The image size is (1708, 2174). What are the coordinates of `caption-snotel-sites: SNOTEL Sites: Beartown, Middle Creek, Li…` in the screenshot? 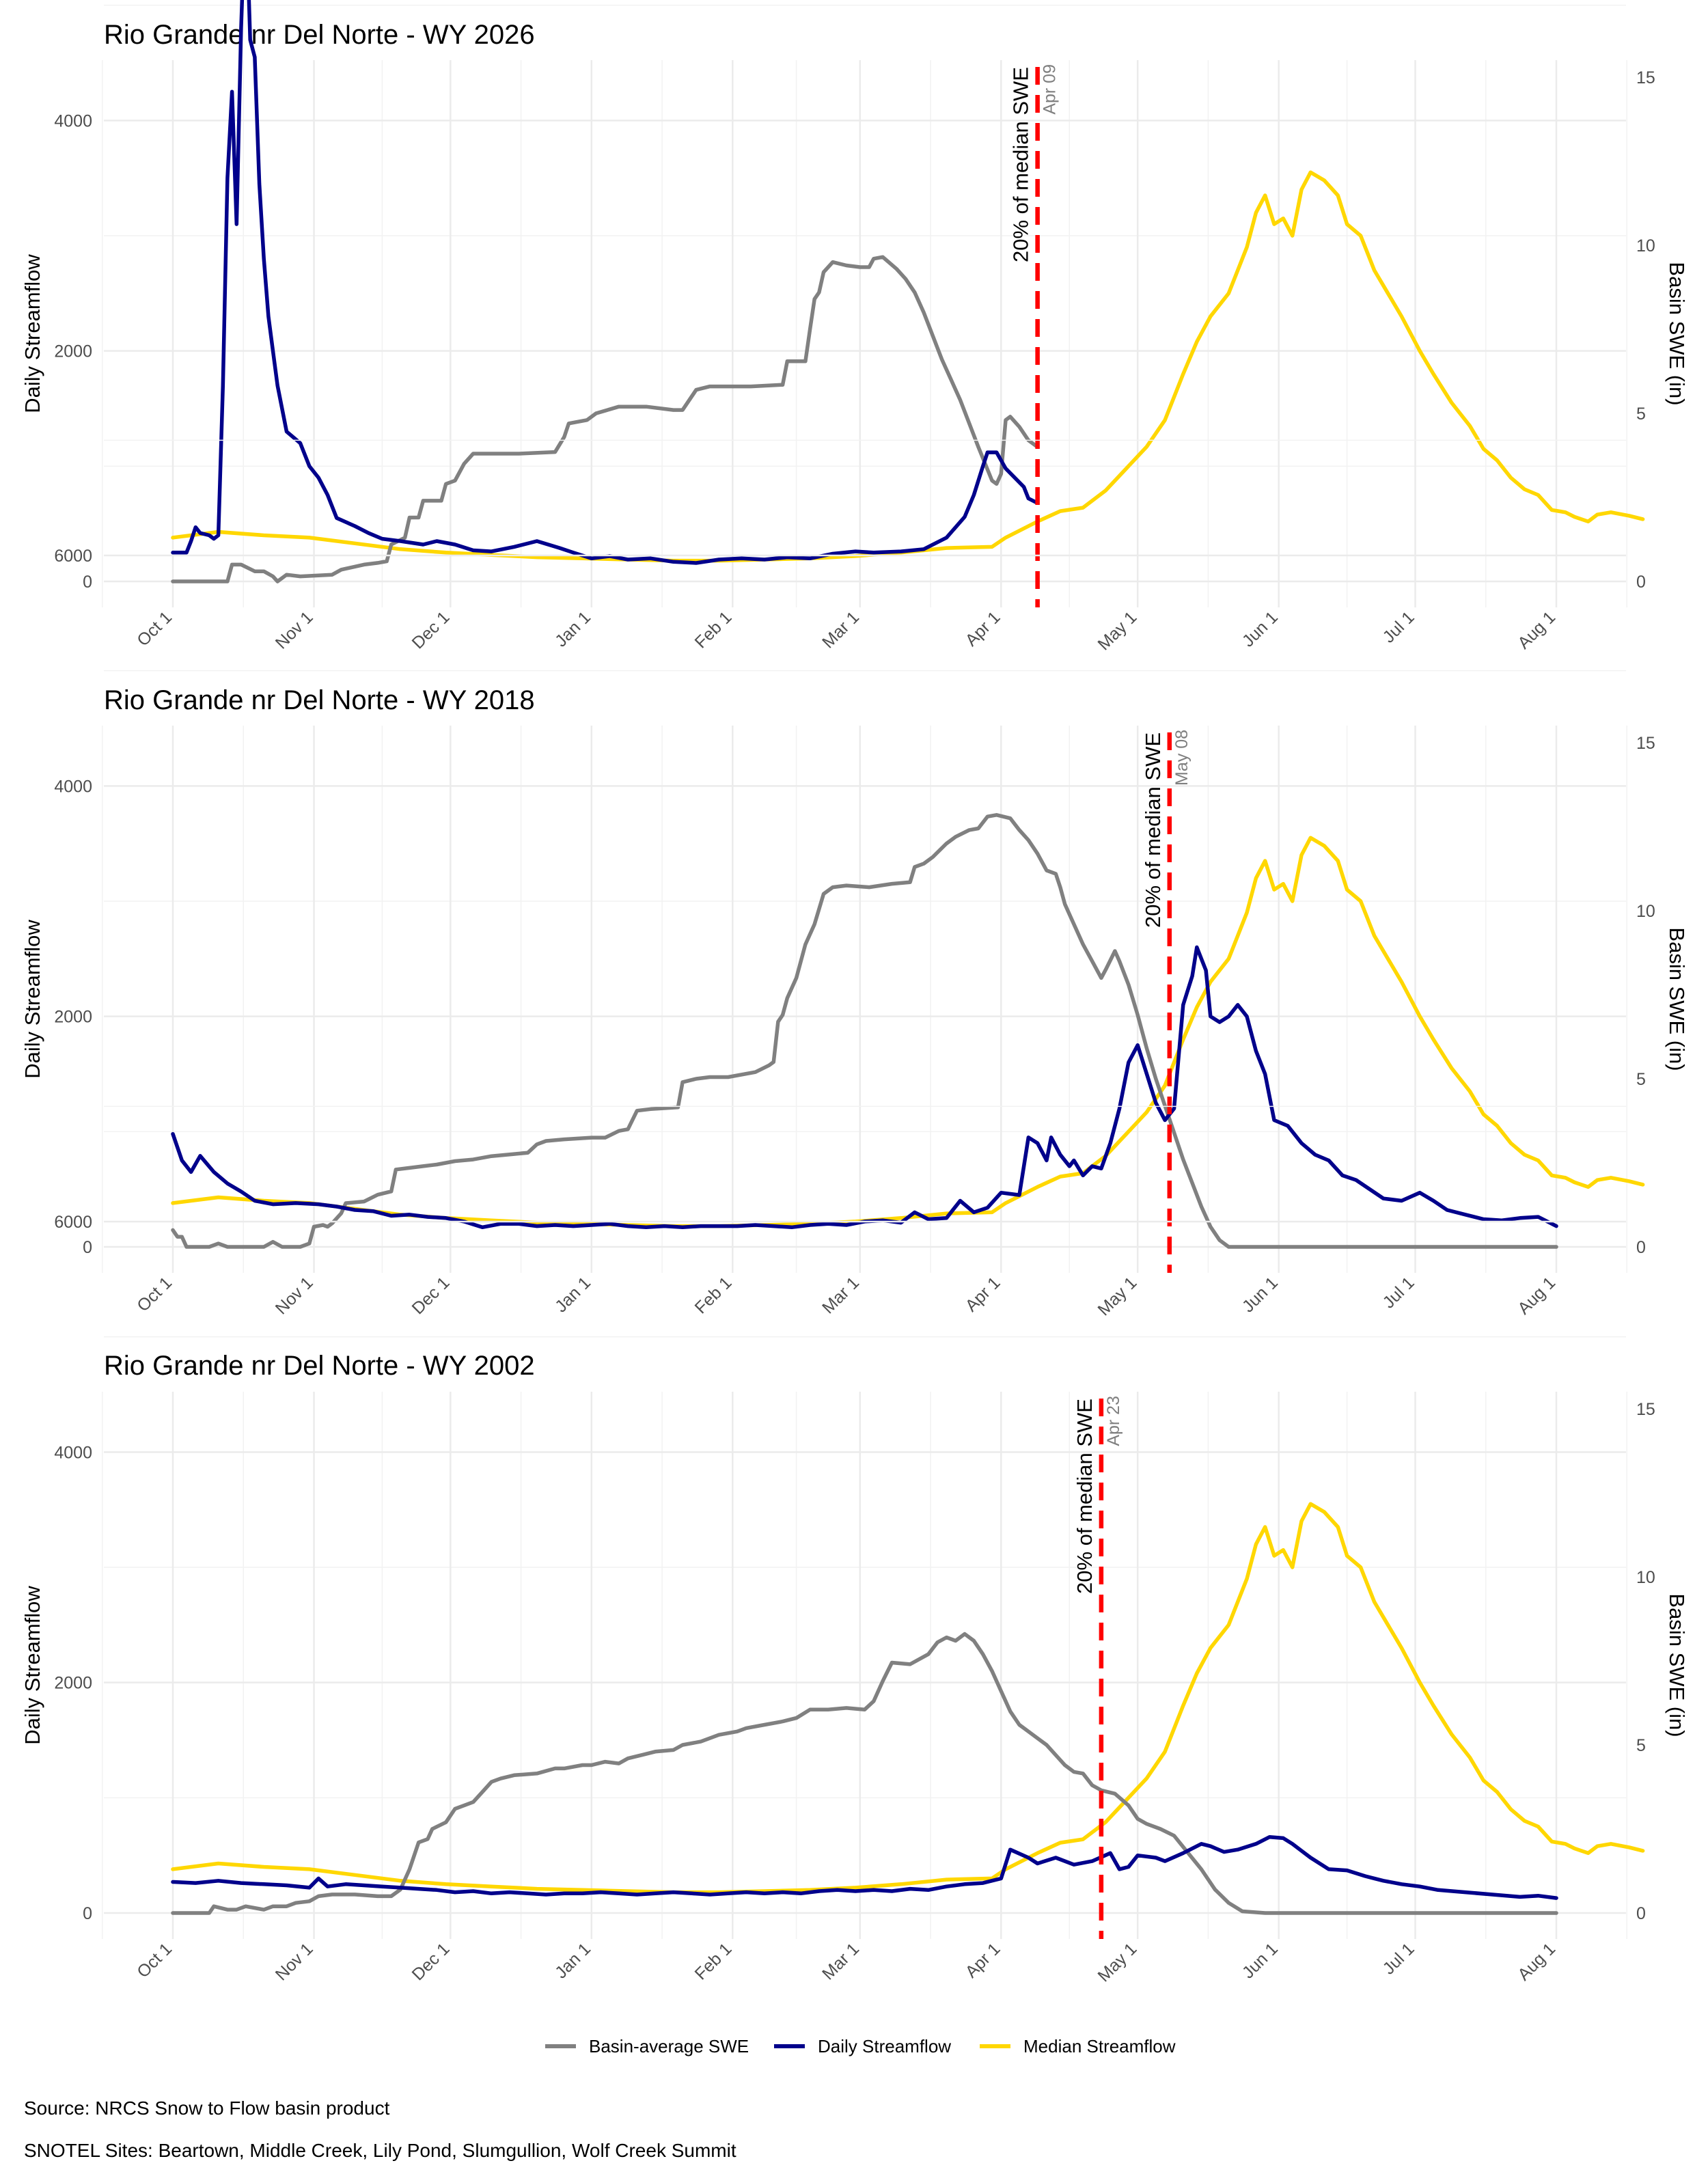 It's located at (380, 2150).